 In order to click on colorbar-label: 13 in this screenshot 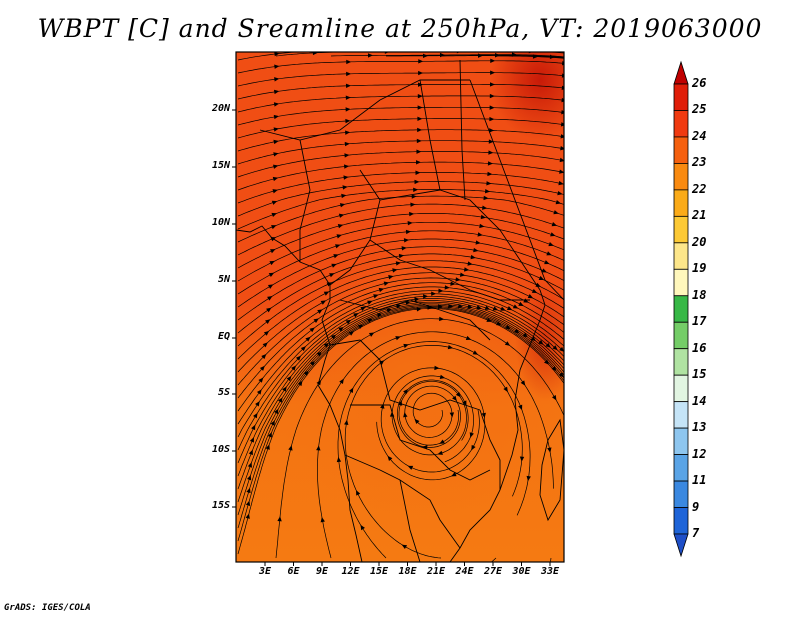, I will do `click(699, 427)`.